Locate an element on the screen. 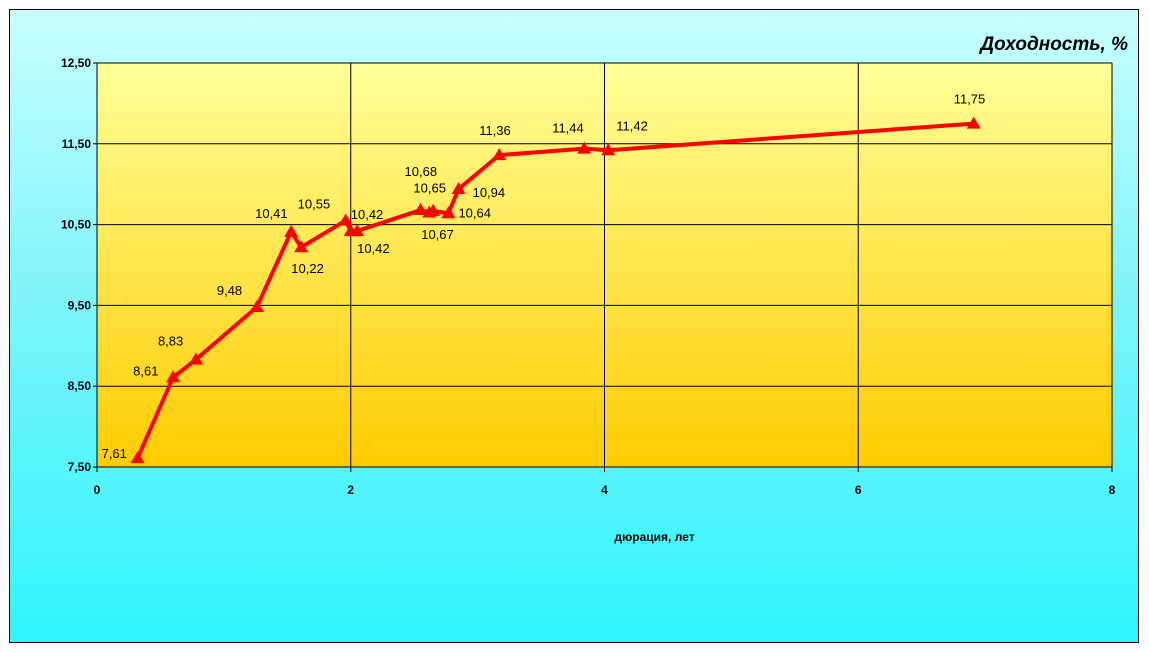  x-tick-label: 4 is located at coordinates (604, 490).